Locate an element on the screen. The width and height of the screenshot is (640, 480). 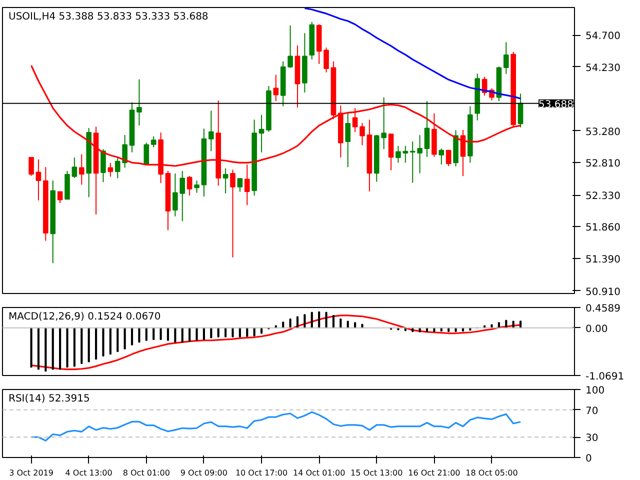
x-tick-label: 18 Oct 05:00 is located at coordinates (492, 473).